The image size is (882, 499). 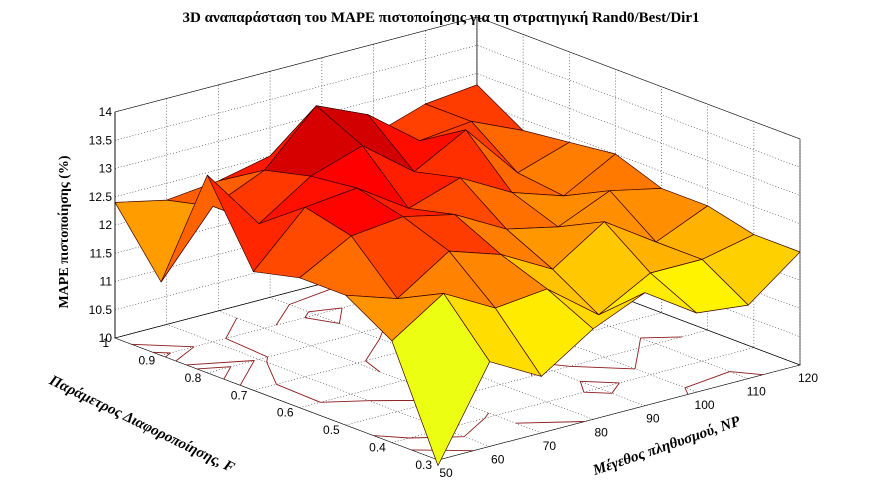 What do you see at coordinates (106, 225) in the screenshot?
I see `z-tick-label: 12` at bounding box center [106, 225].